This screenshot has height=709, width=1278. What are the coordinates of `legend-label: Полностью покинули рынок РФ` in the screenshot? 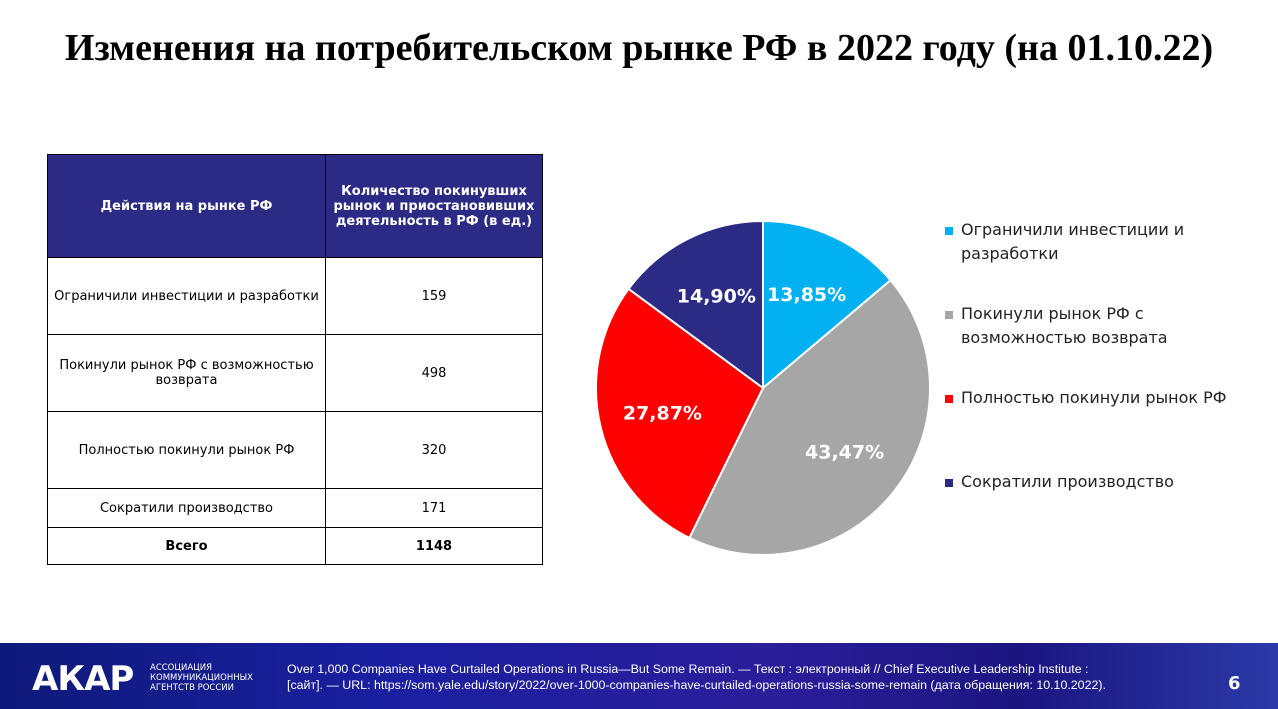 It's located at (1094, 397).